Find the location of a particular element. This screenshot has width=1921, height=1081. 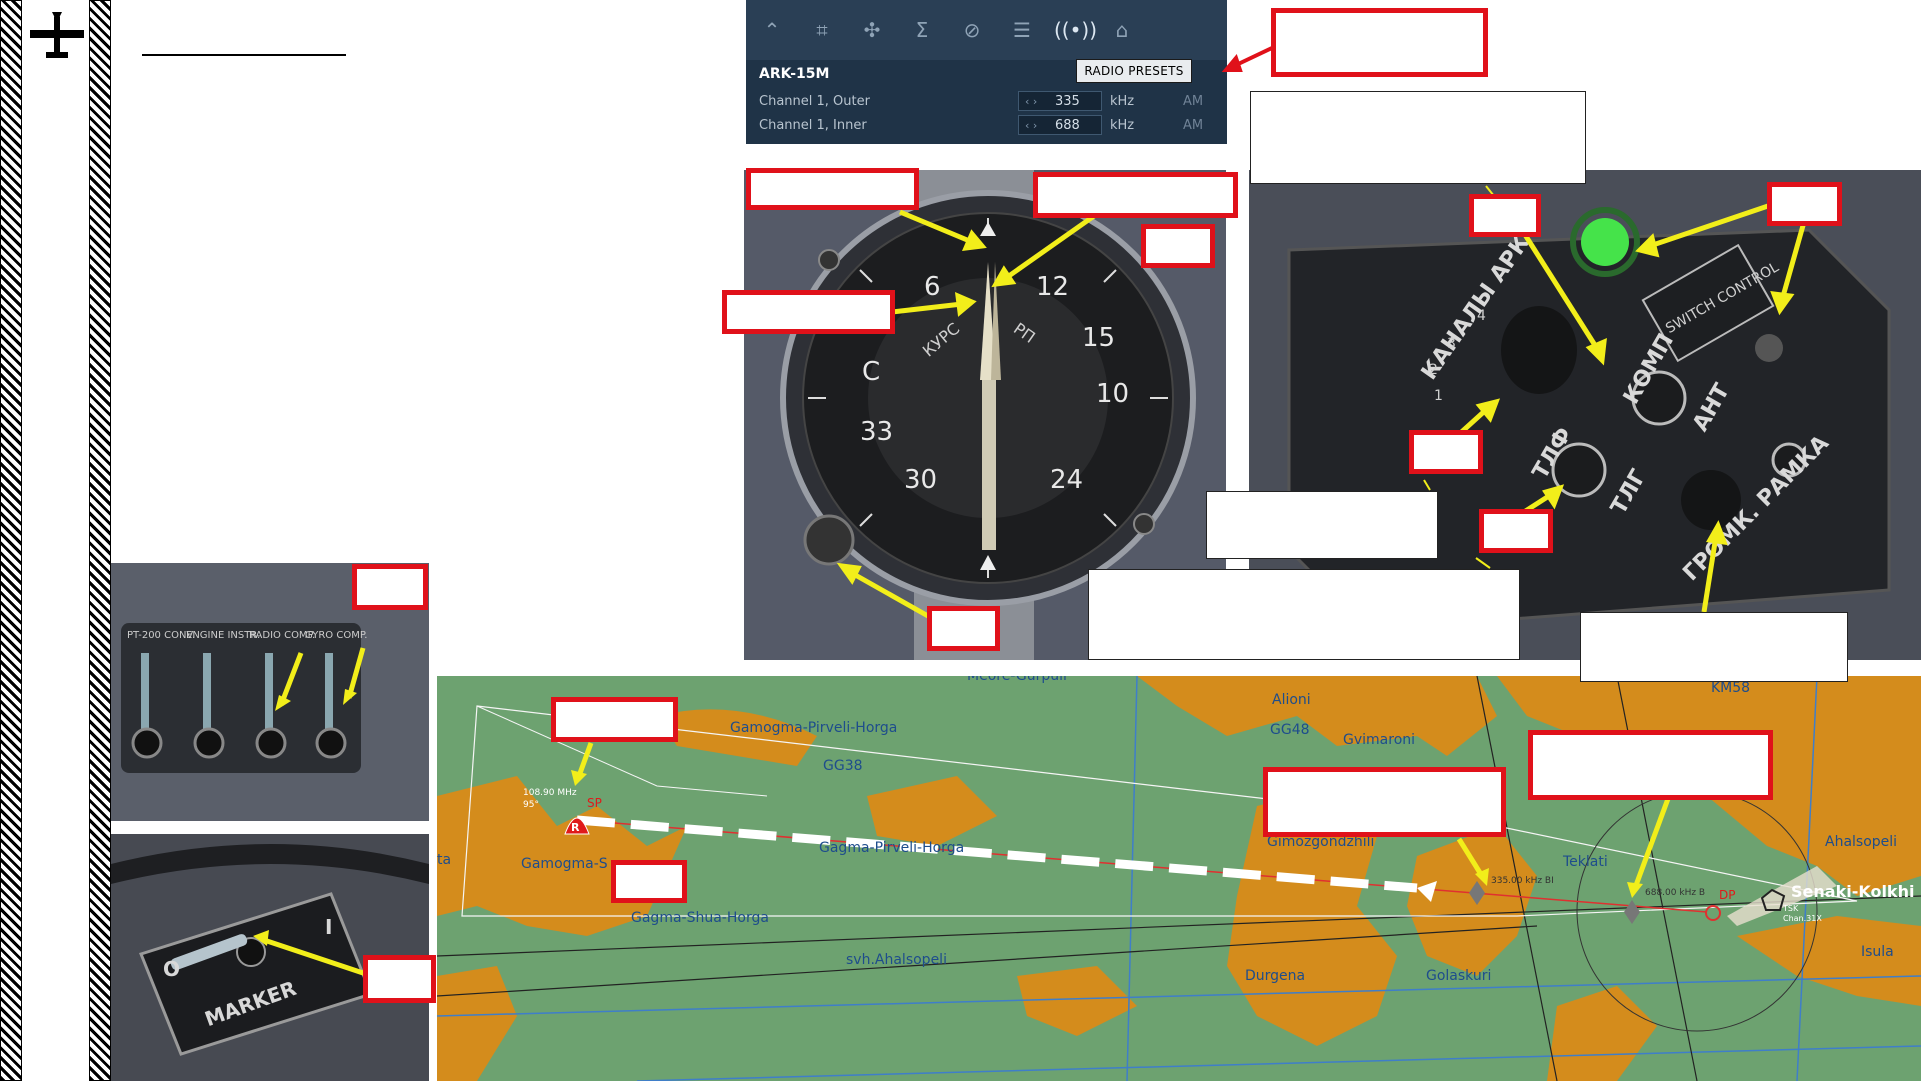

frame-icon: ⌗ is located at coordinates (822, 30).